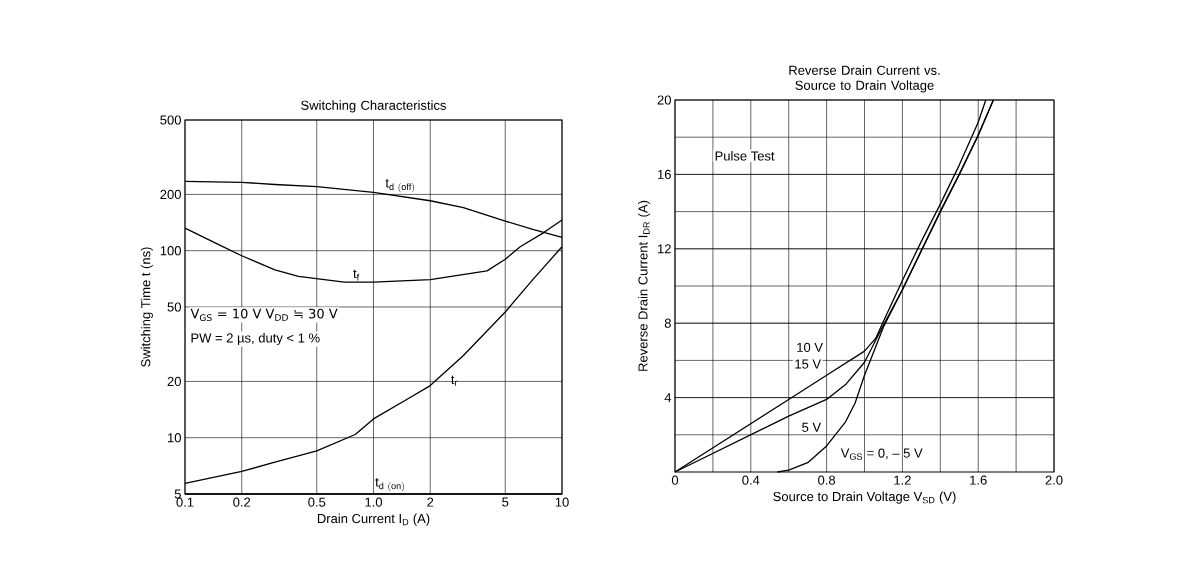  Describe the element at coordinates (389, 485) in the screenshot. I see `series-label: $\mathrm{t}_{\mathrm{d\ (on)}}$` at that location.